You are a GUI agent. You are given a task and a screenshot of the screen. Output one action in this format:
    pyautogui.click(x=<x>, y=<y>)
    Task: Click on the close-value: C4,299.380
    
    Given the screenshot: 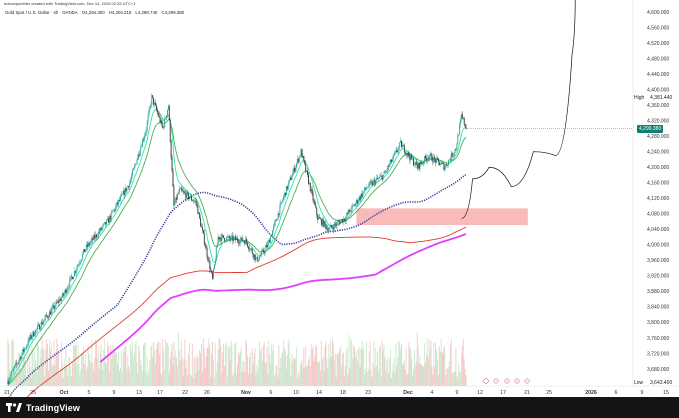 What is the action you would take?
    pyautogui.click(x=173, y=12)
    